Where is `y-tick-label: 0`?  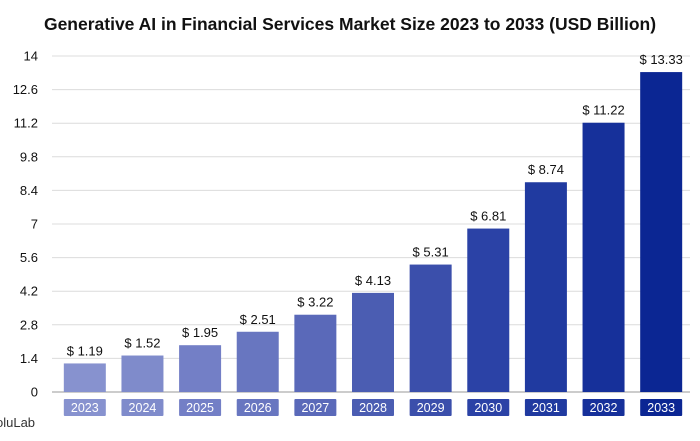
y-tick-label: 0 is located at coordinates (34, 392).